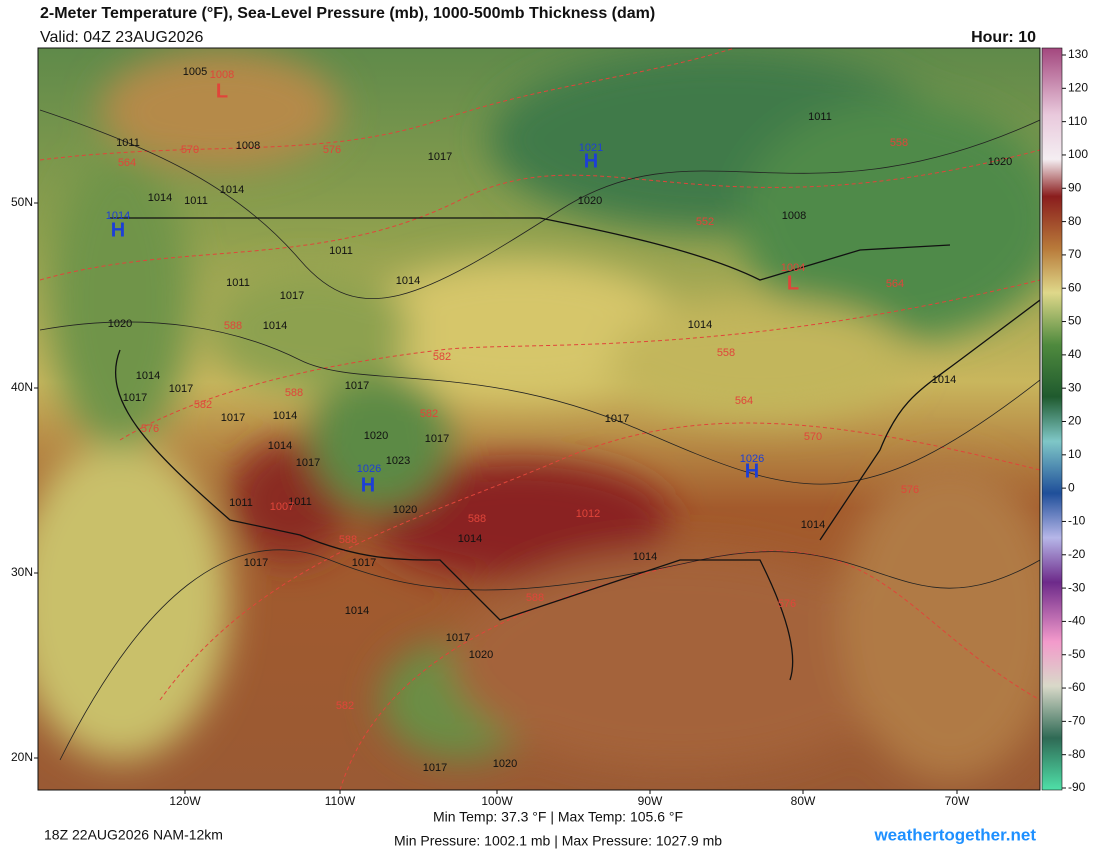 This screenshot has height=850, width=1100. Describe the element at coordinates (650, 801) in the screenshot. I see `lon-label: 90W` at that location.